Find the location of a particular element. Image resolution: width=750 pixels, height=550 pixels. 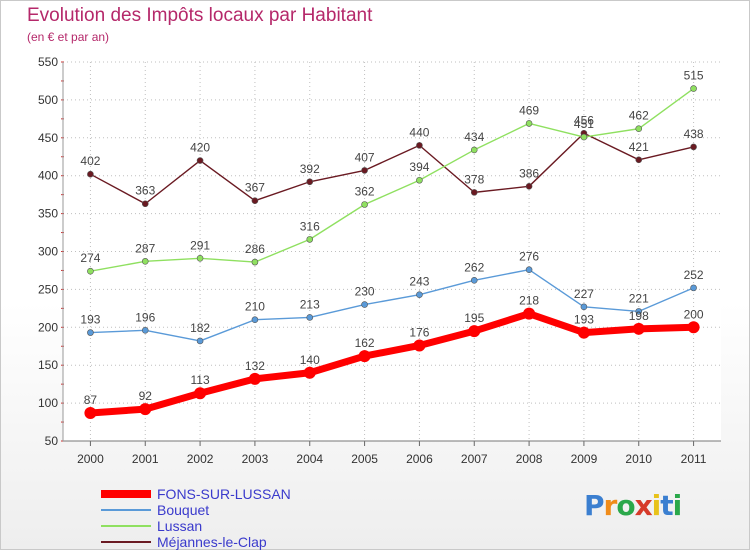

proxiti-logo: Proxiti is located at coordinates (633, 505).